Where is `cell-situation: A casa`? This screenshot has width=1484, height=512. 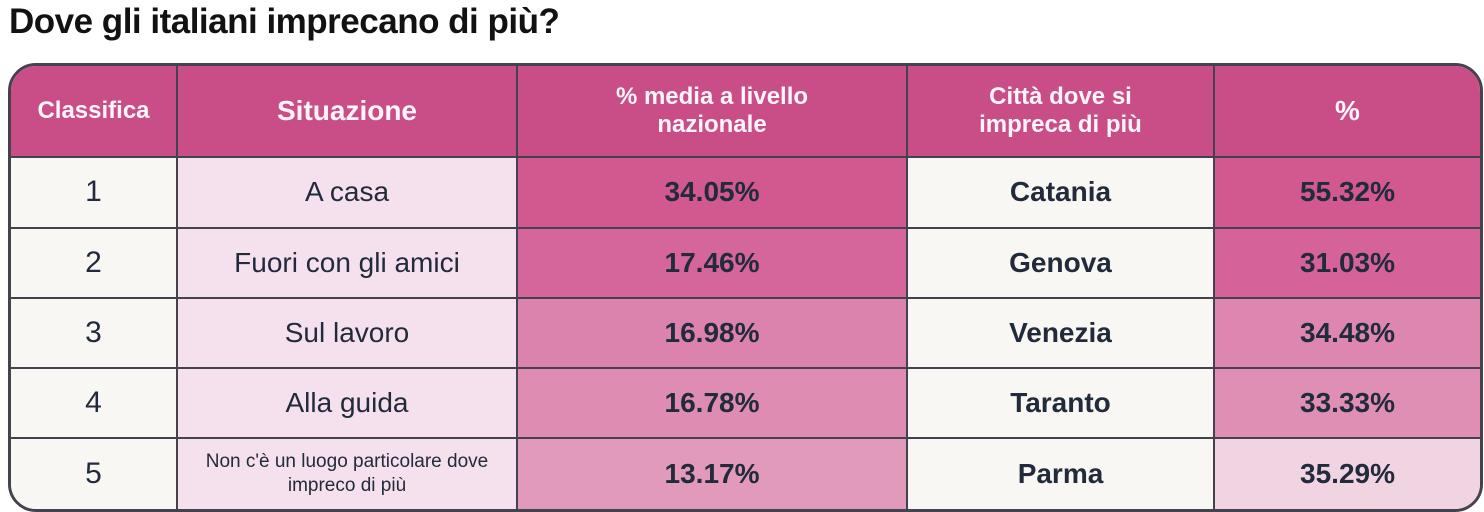
cell-situation: A casa is located at coordinates (348, 193).